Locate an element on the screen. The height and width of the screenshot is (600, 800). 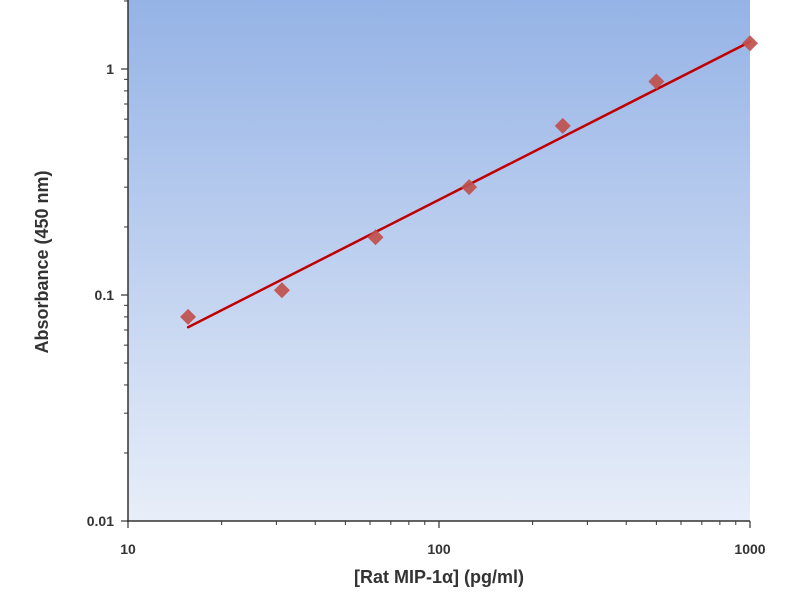
x-axis-title: [Rat MIP-1α] (pg/ml) is located at coordinates (439, 577).